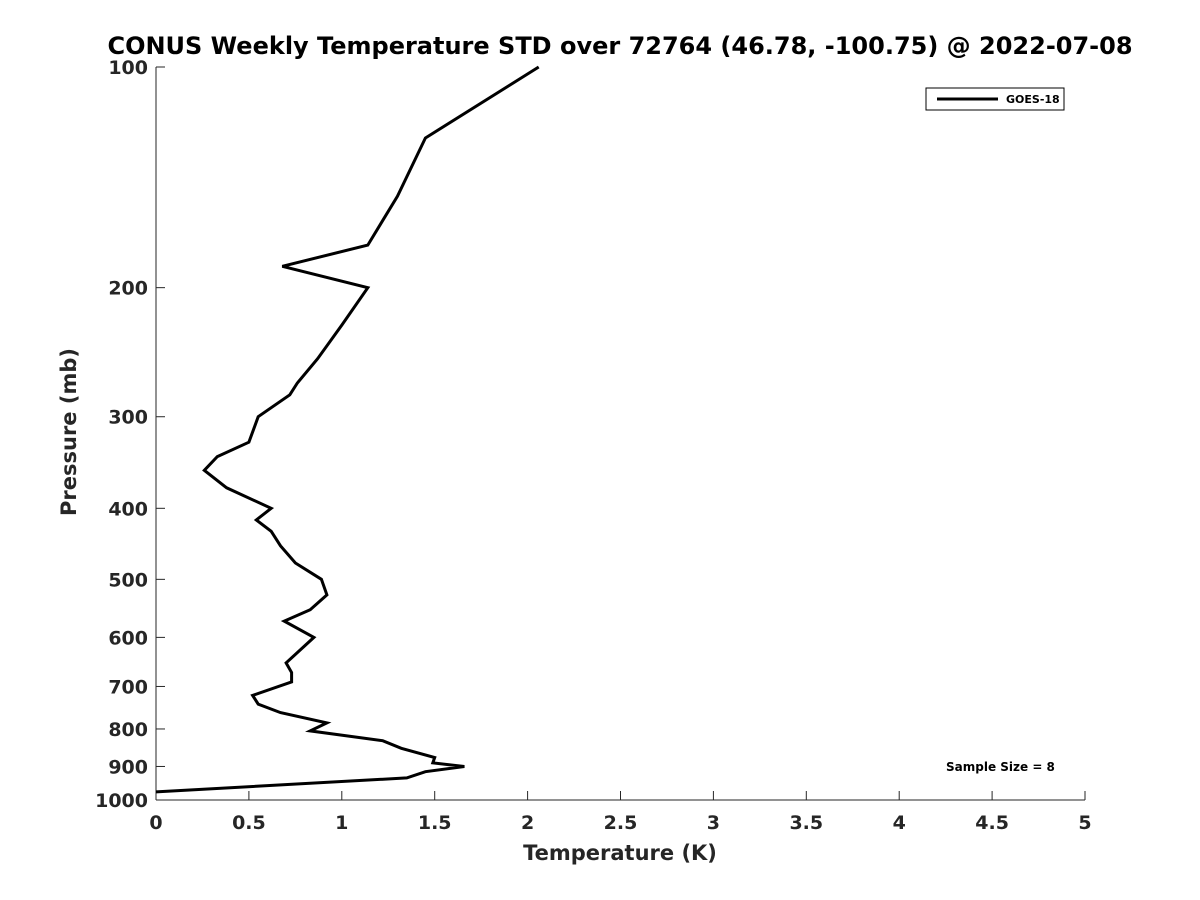 This screenshot has width=1200, height=900. Describe the element at coordinates (899, 823) in the screenshot. I see `x-tick-label: 4` at that location.